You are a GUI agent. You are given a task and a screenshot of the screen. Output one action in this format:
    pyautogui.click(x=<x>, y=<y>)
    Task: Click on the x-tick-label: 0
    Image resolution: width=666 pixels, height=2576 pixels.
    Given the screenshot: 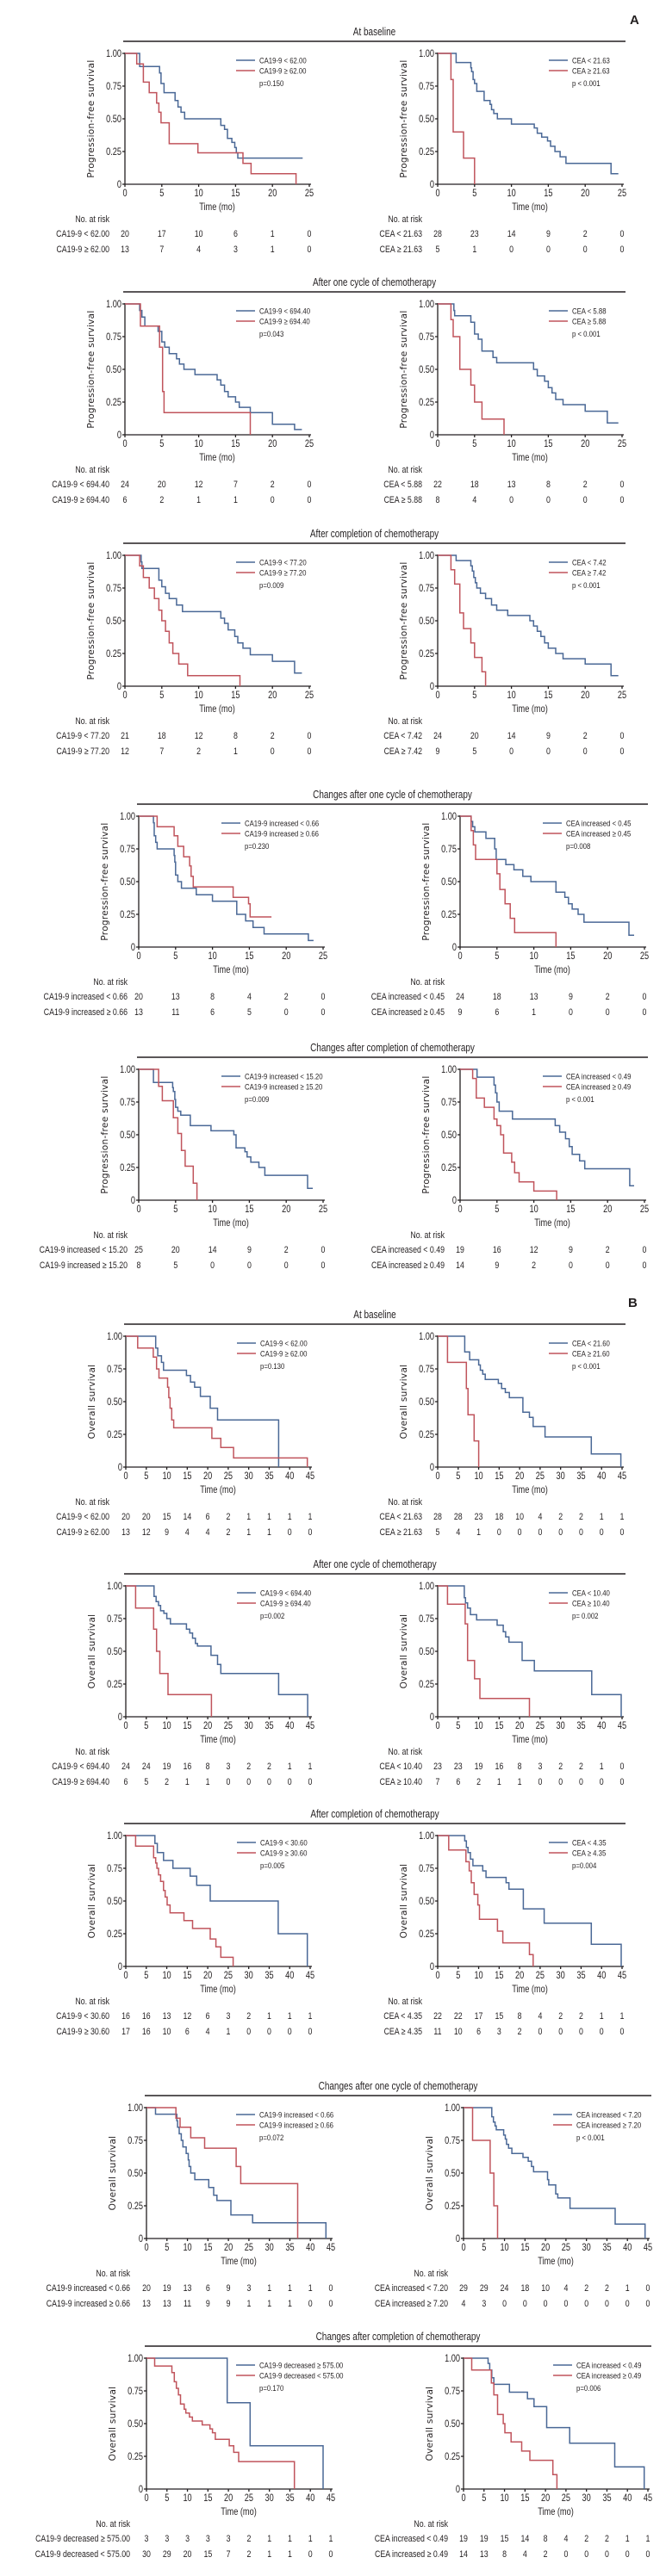 What is the action you would take?
    pyautogui.click(x=459, y=1210)
    